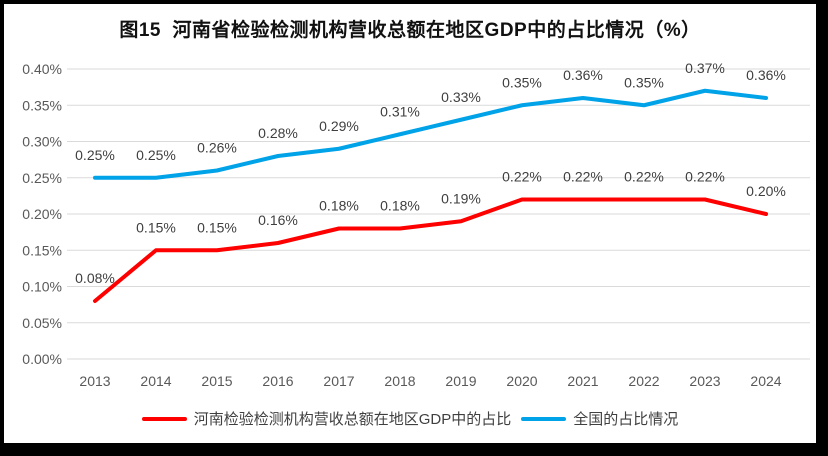 This screenshot has height=456, width=828. Describe the element at coordinates (42, 287) in the screenshot. I see `y-tick-label: 0.10%` at that location.